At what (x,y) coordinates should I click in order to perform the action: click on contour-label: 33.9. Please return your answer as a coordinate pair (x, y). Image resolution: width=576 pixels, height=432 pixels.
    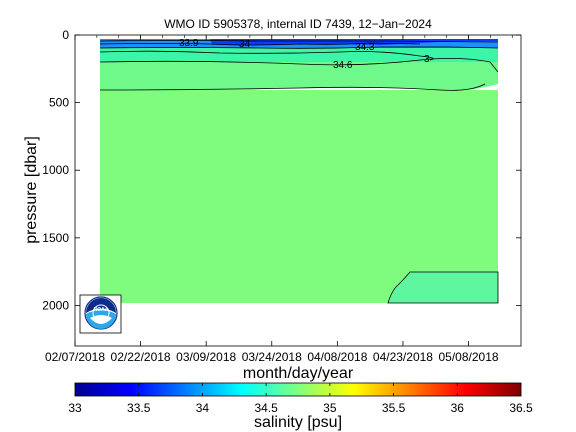
    Looking at the image, I should click on (189, 43).